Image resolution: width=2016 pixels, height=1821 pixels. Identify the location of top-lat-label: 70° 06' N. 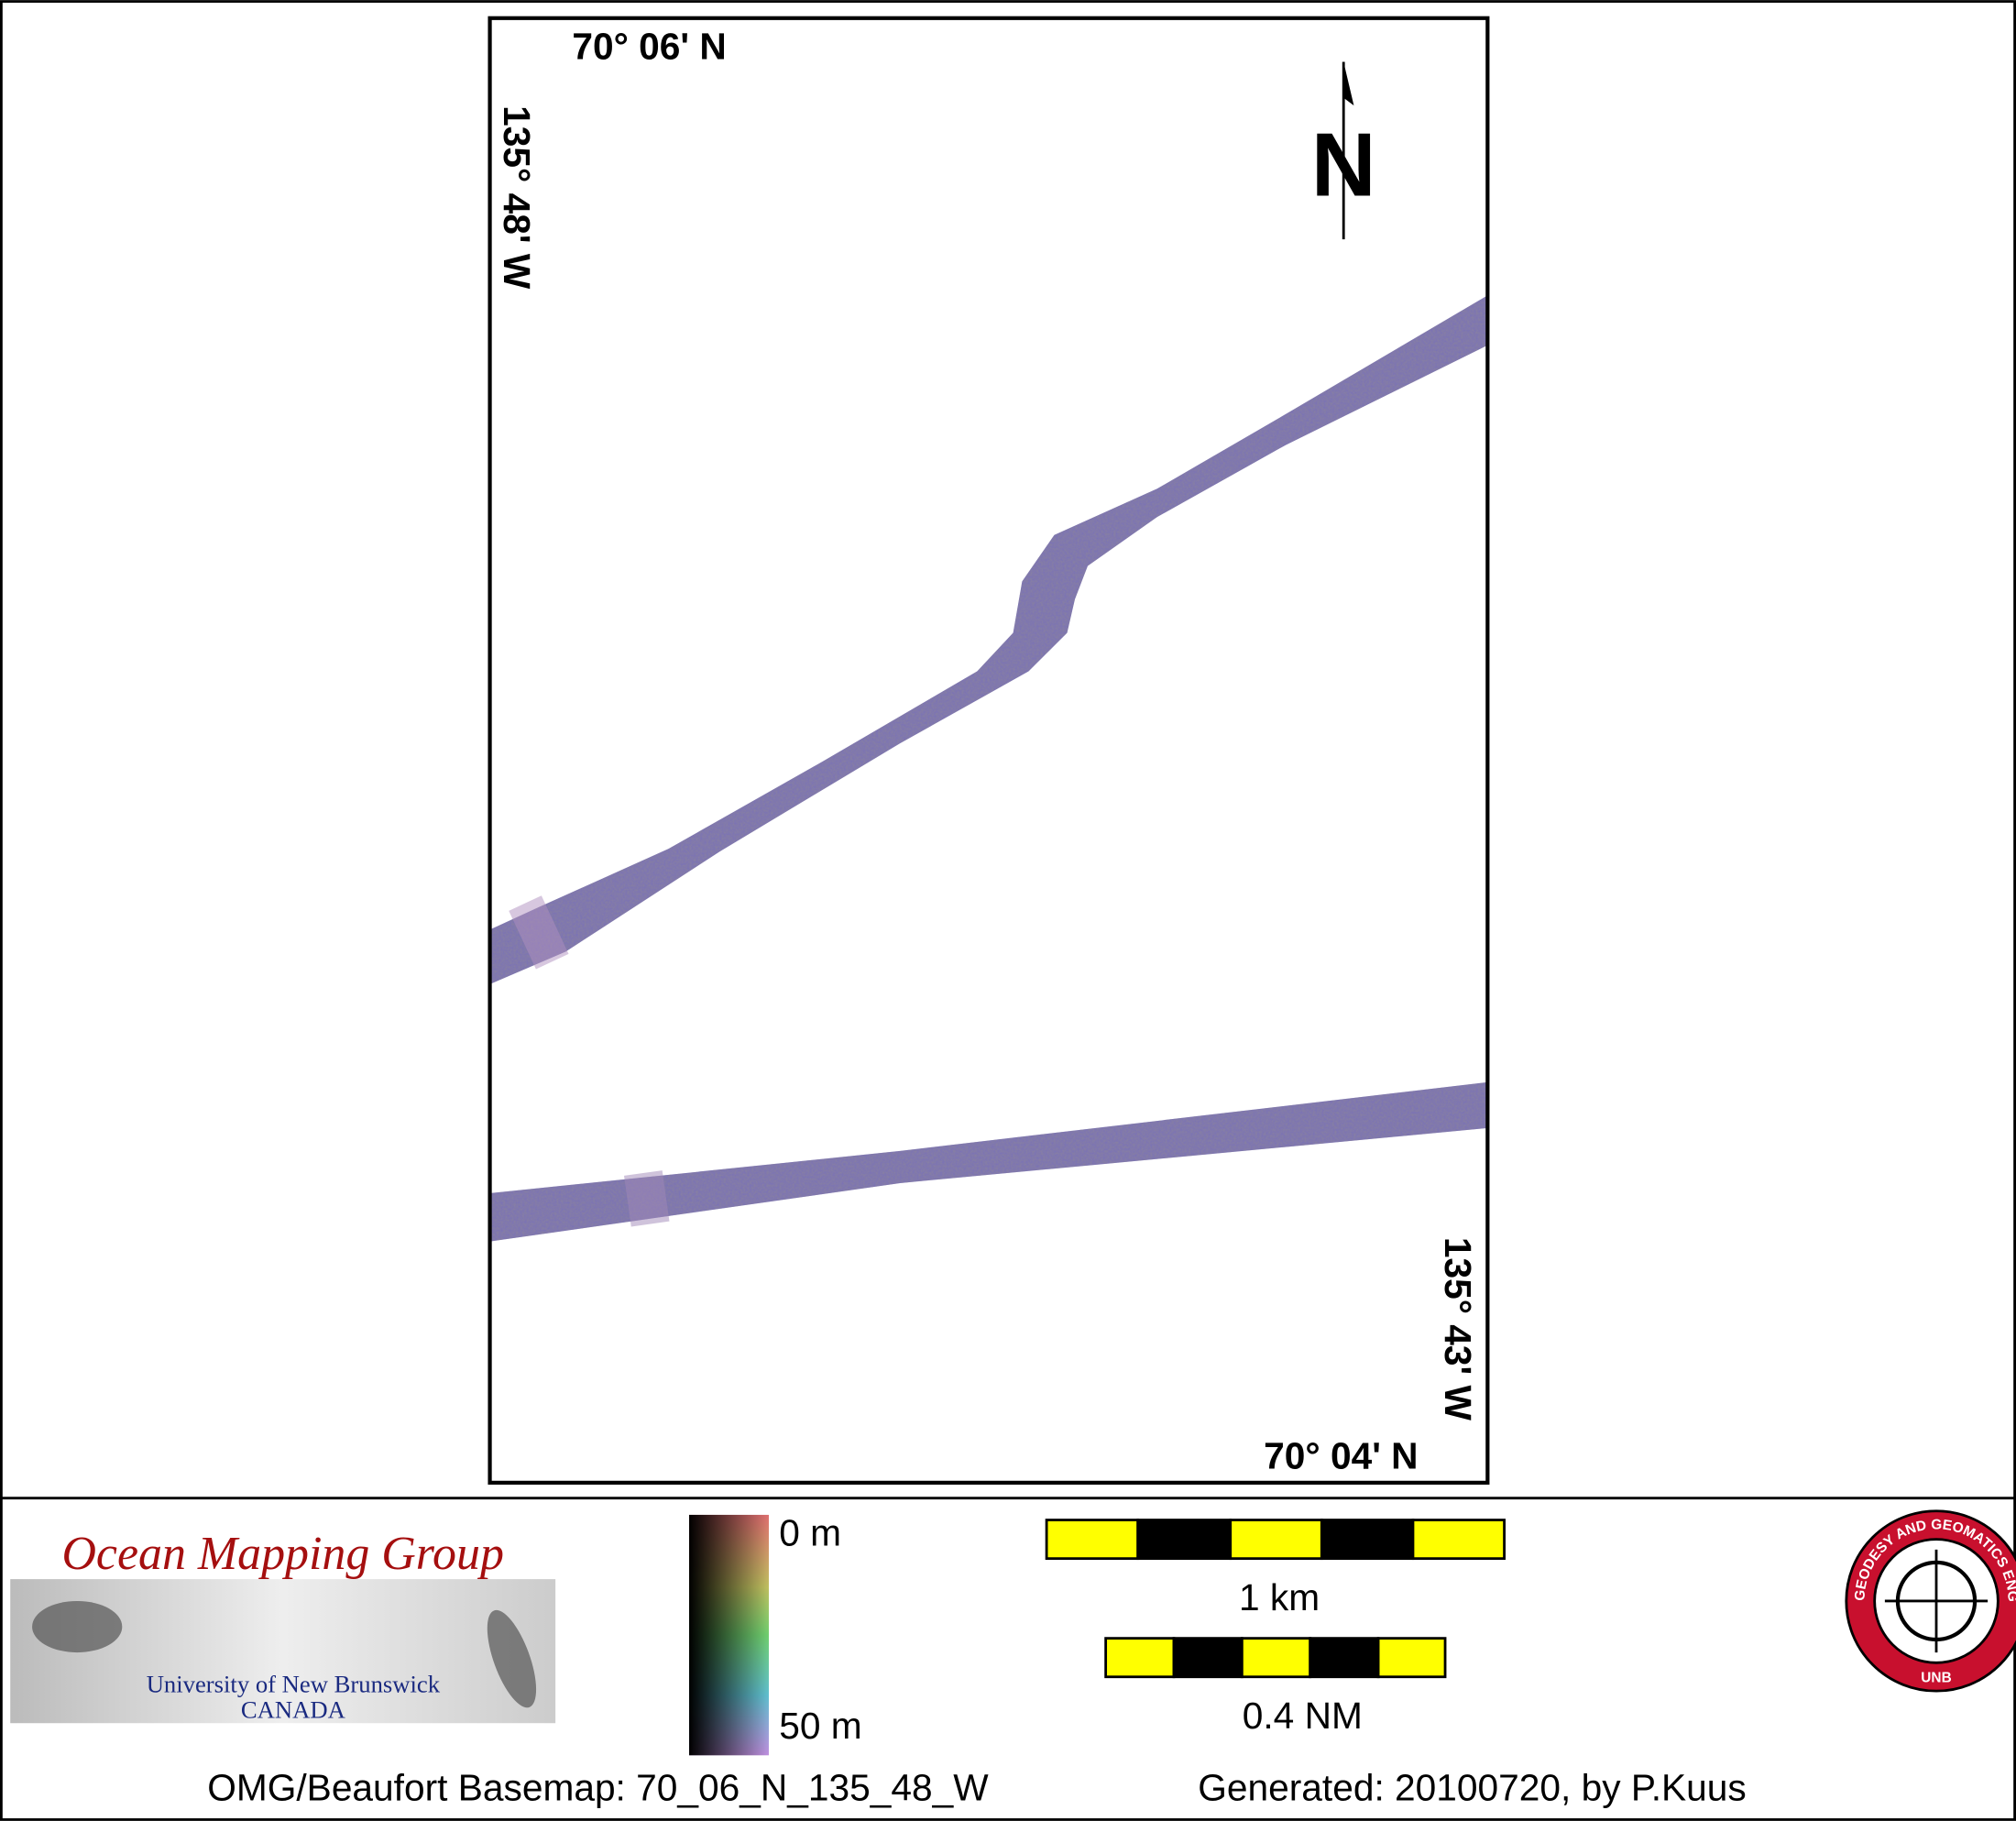
(649, 47).